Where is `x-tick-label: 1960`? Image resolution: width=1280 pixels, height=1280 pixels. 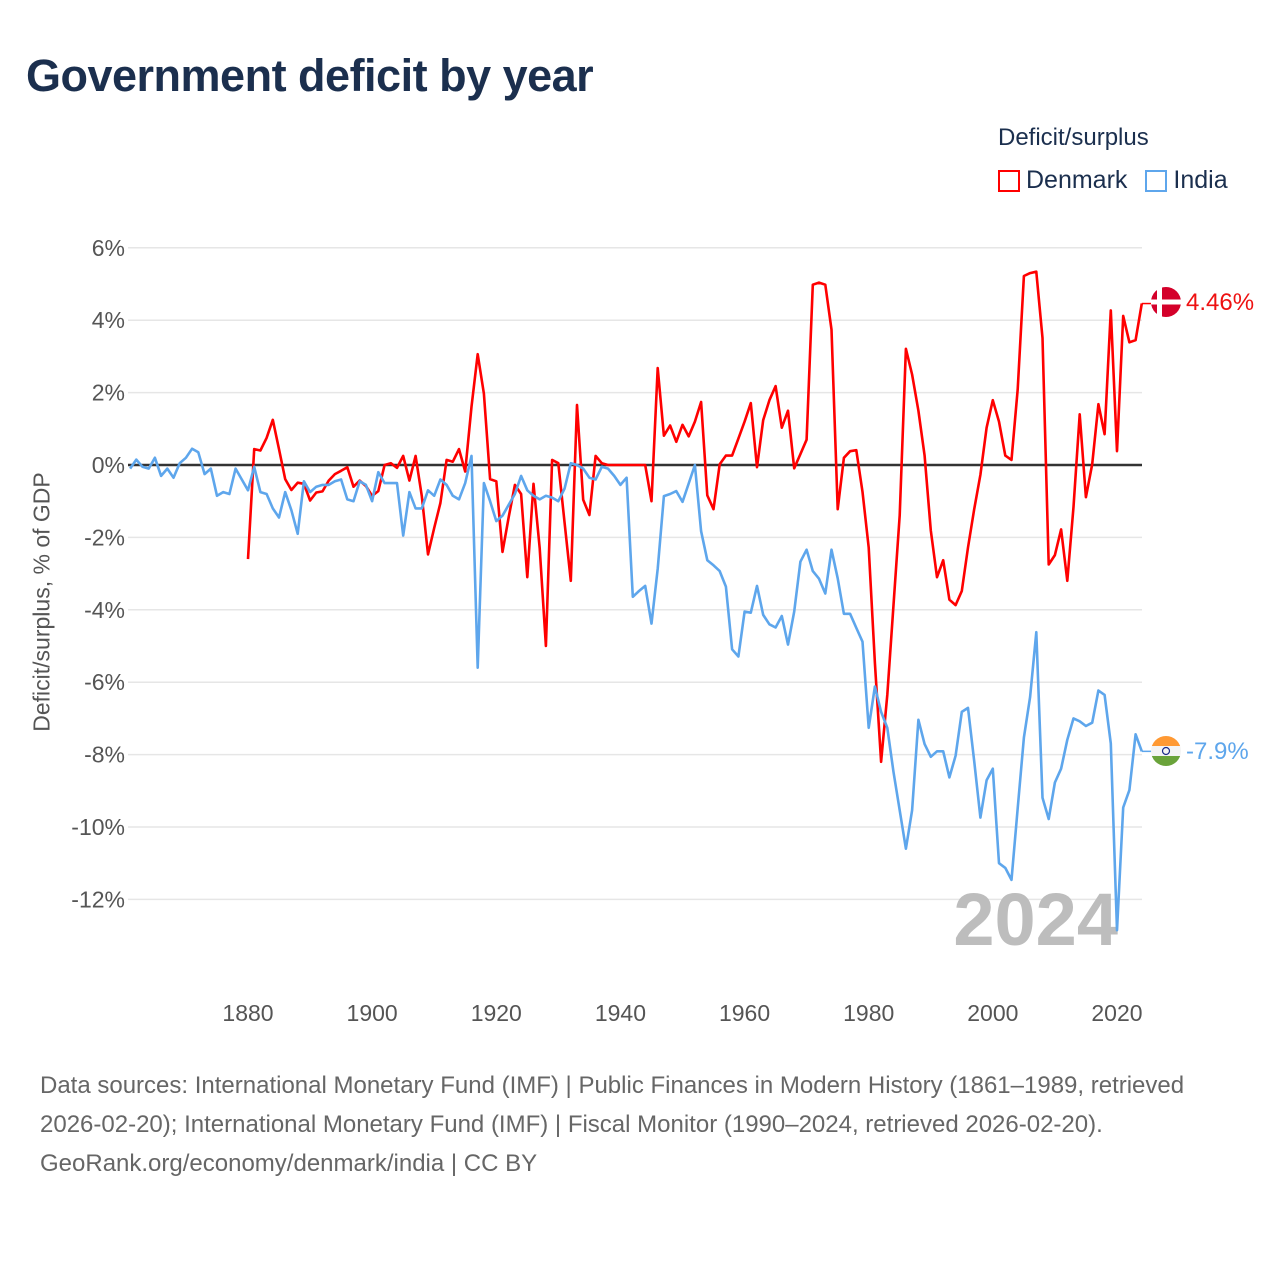
x-tick-label: 1960 is located at coordinates (744, 1013).